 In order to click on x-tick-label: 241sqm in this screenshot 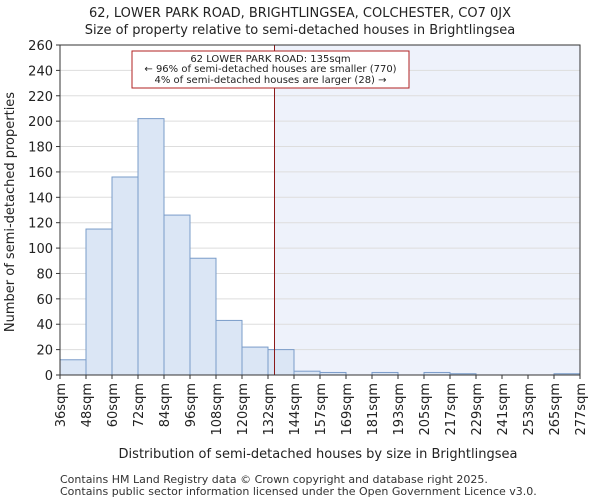, I will do `click(503, 409)`.